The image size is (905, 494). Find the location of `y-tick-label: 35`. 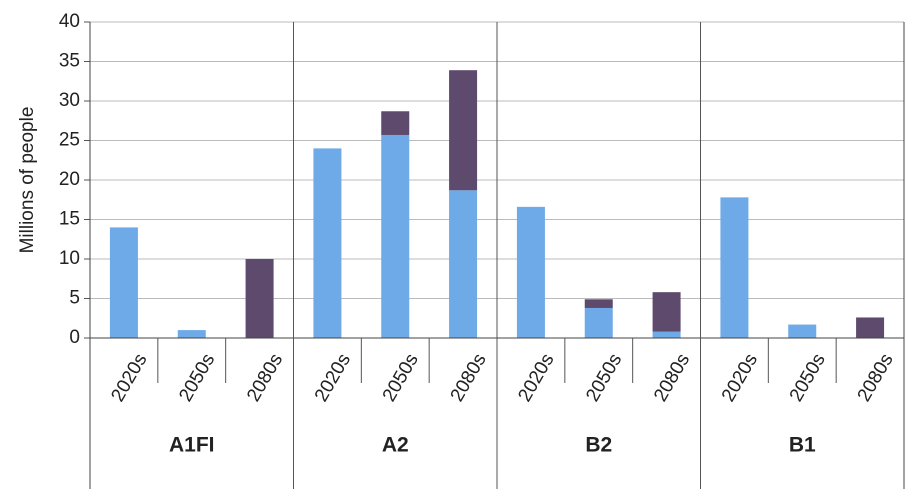

y-tick-label: 35 is located at coordinates (69, 61).